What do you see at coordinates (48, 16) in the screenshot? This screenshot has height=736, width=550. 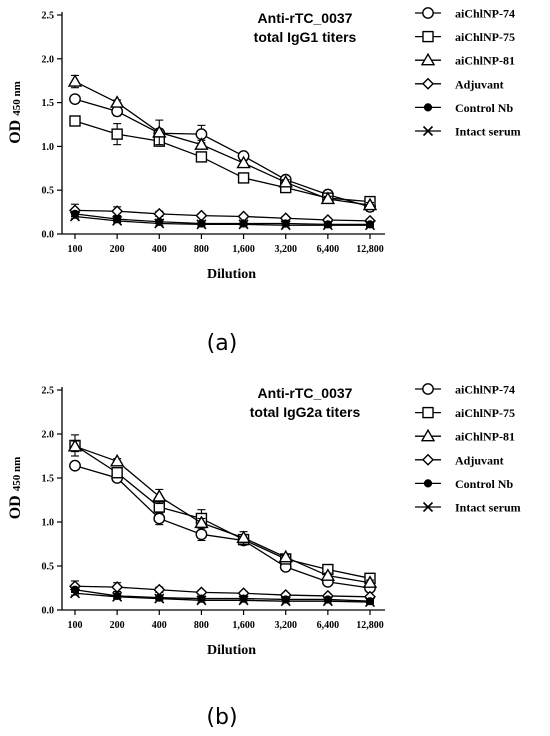 I see `y-tick-label: 2.5` at bounding box center [48, 16].